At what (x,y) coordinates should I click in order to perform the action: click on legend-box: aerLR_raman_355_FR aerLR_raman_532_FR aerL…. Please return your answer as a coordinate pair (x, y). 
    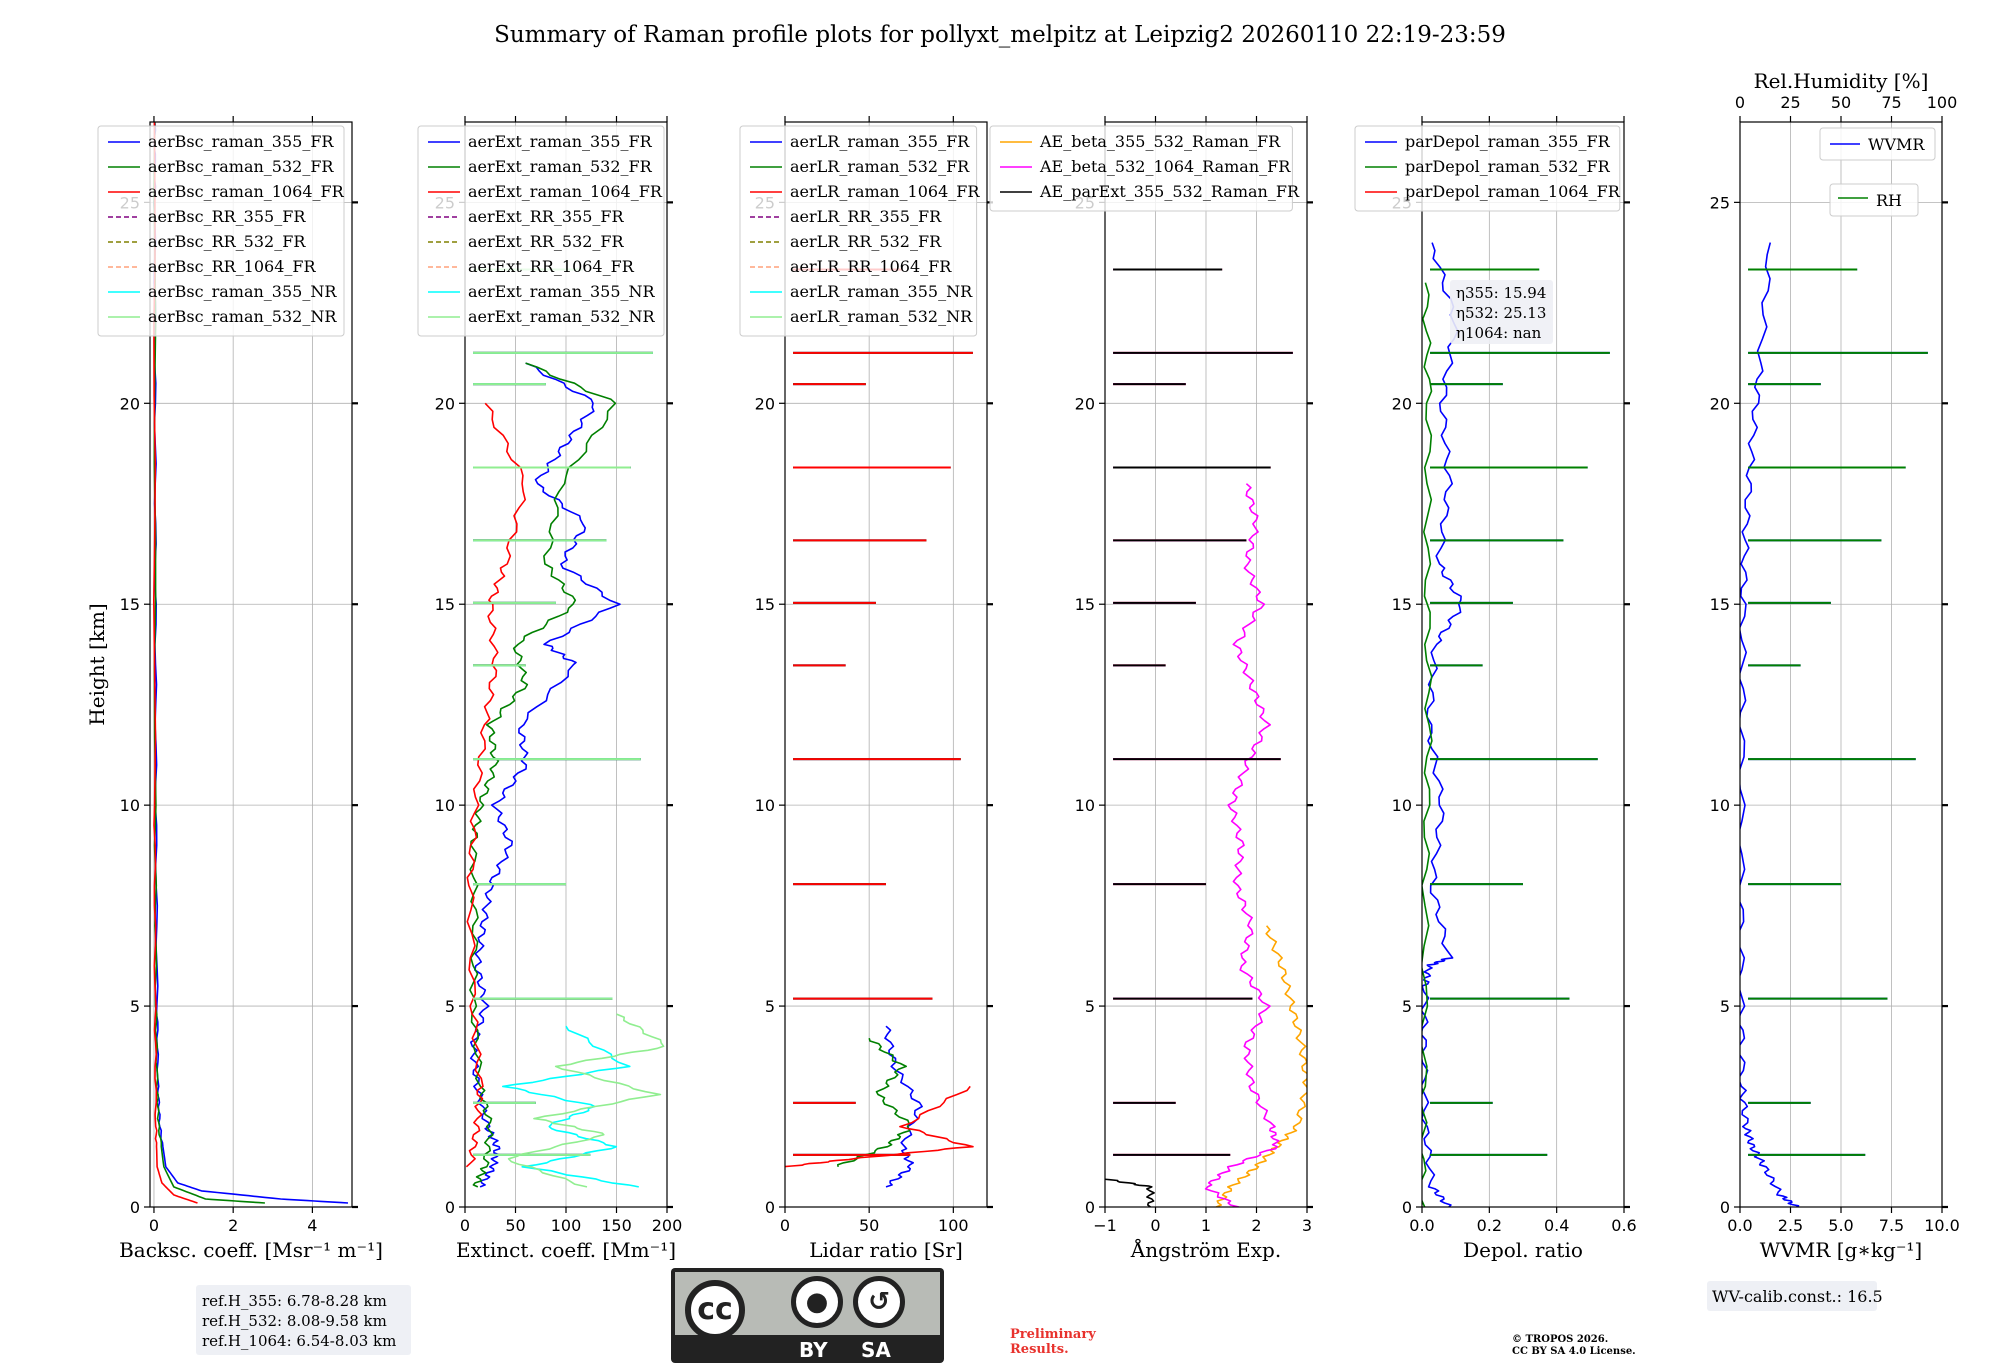
    Looking at the image, I should click on (859, 231).